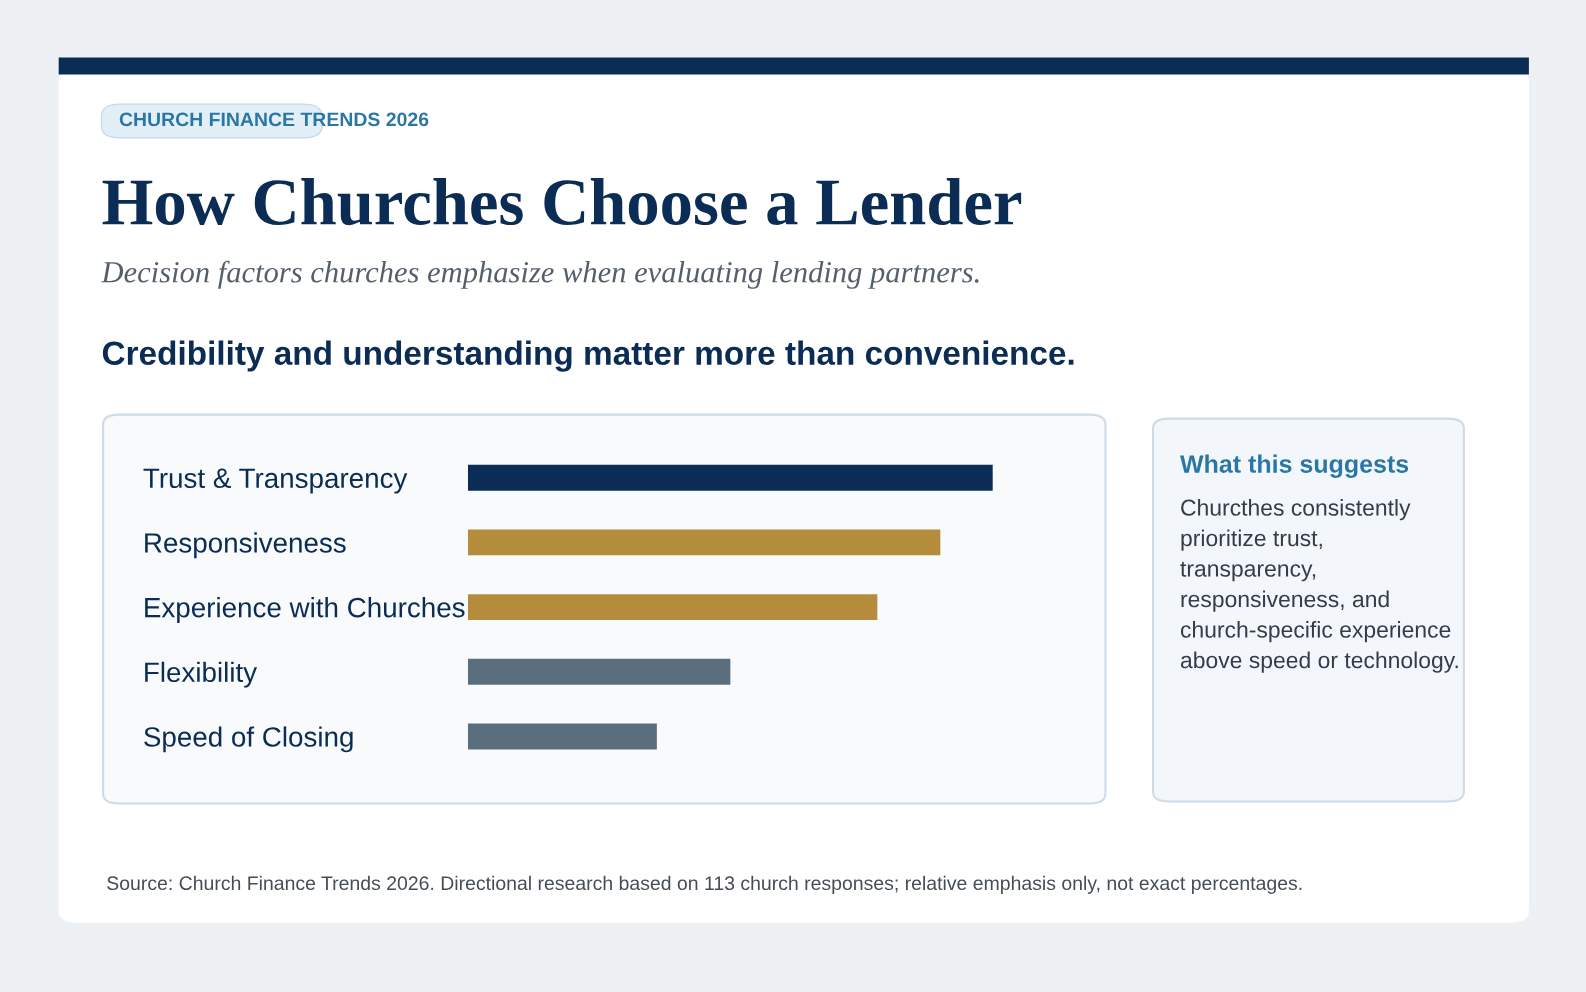 This screenshot has height=992, width=1586. I want to click on chart-subtitle: Decision factors churches emphasize when evaluating lending partners., so click(540, 274).